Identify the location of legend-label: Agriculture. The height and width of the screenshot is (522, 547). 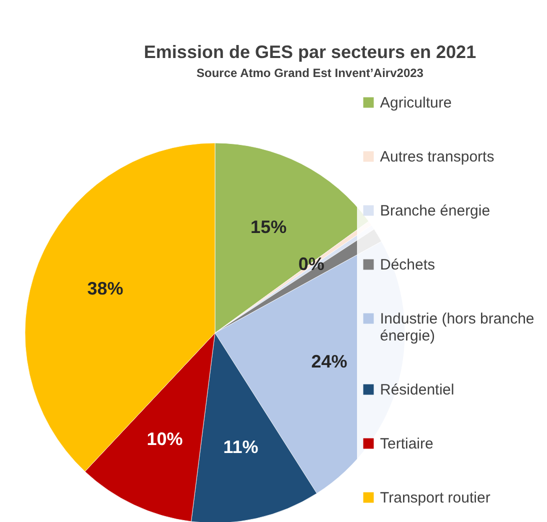
(416, 103).